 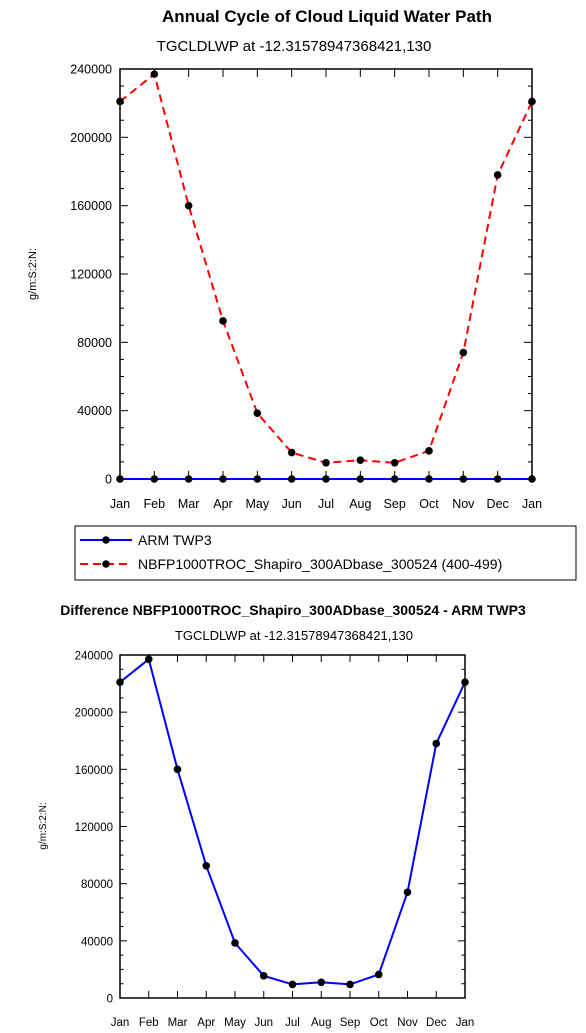 I want to click on chart-1-y-tick-label: 120000, so click(x=91, y=275).